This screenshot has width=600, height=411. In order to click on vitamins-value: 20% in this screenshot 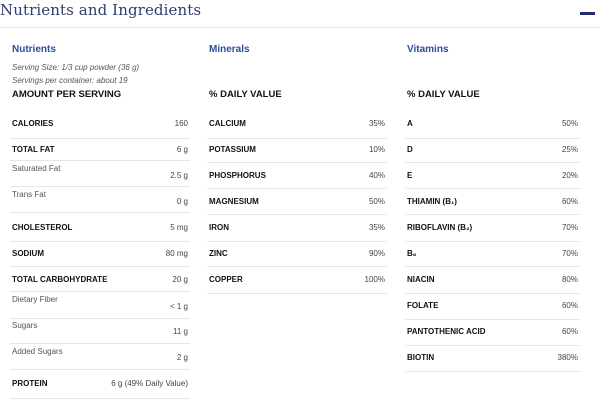, I will do `click(569, 175)`.